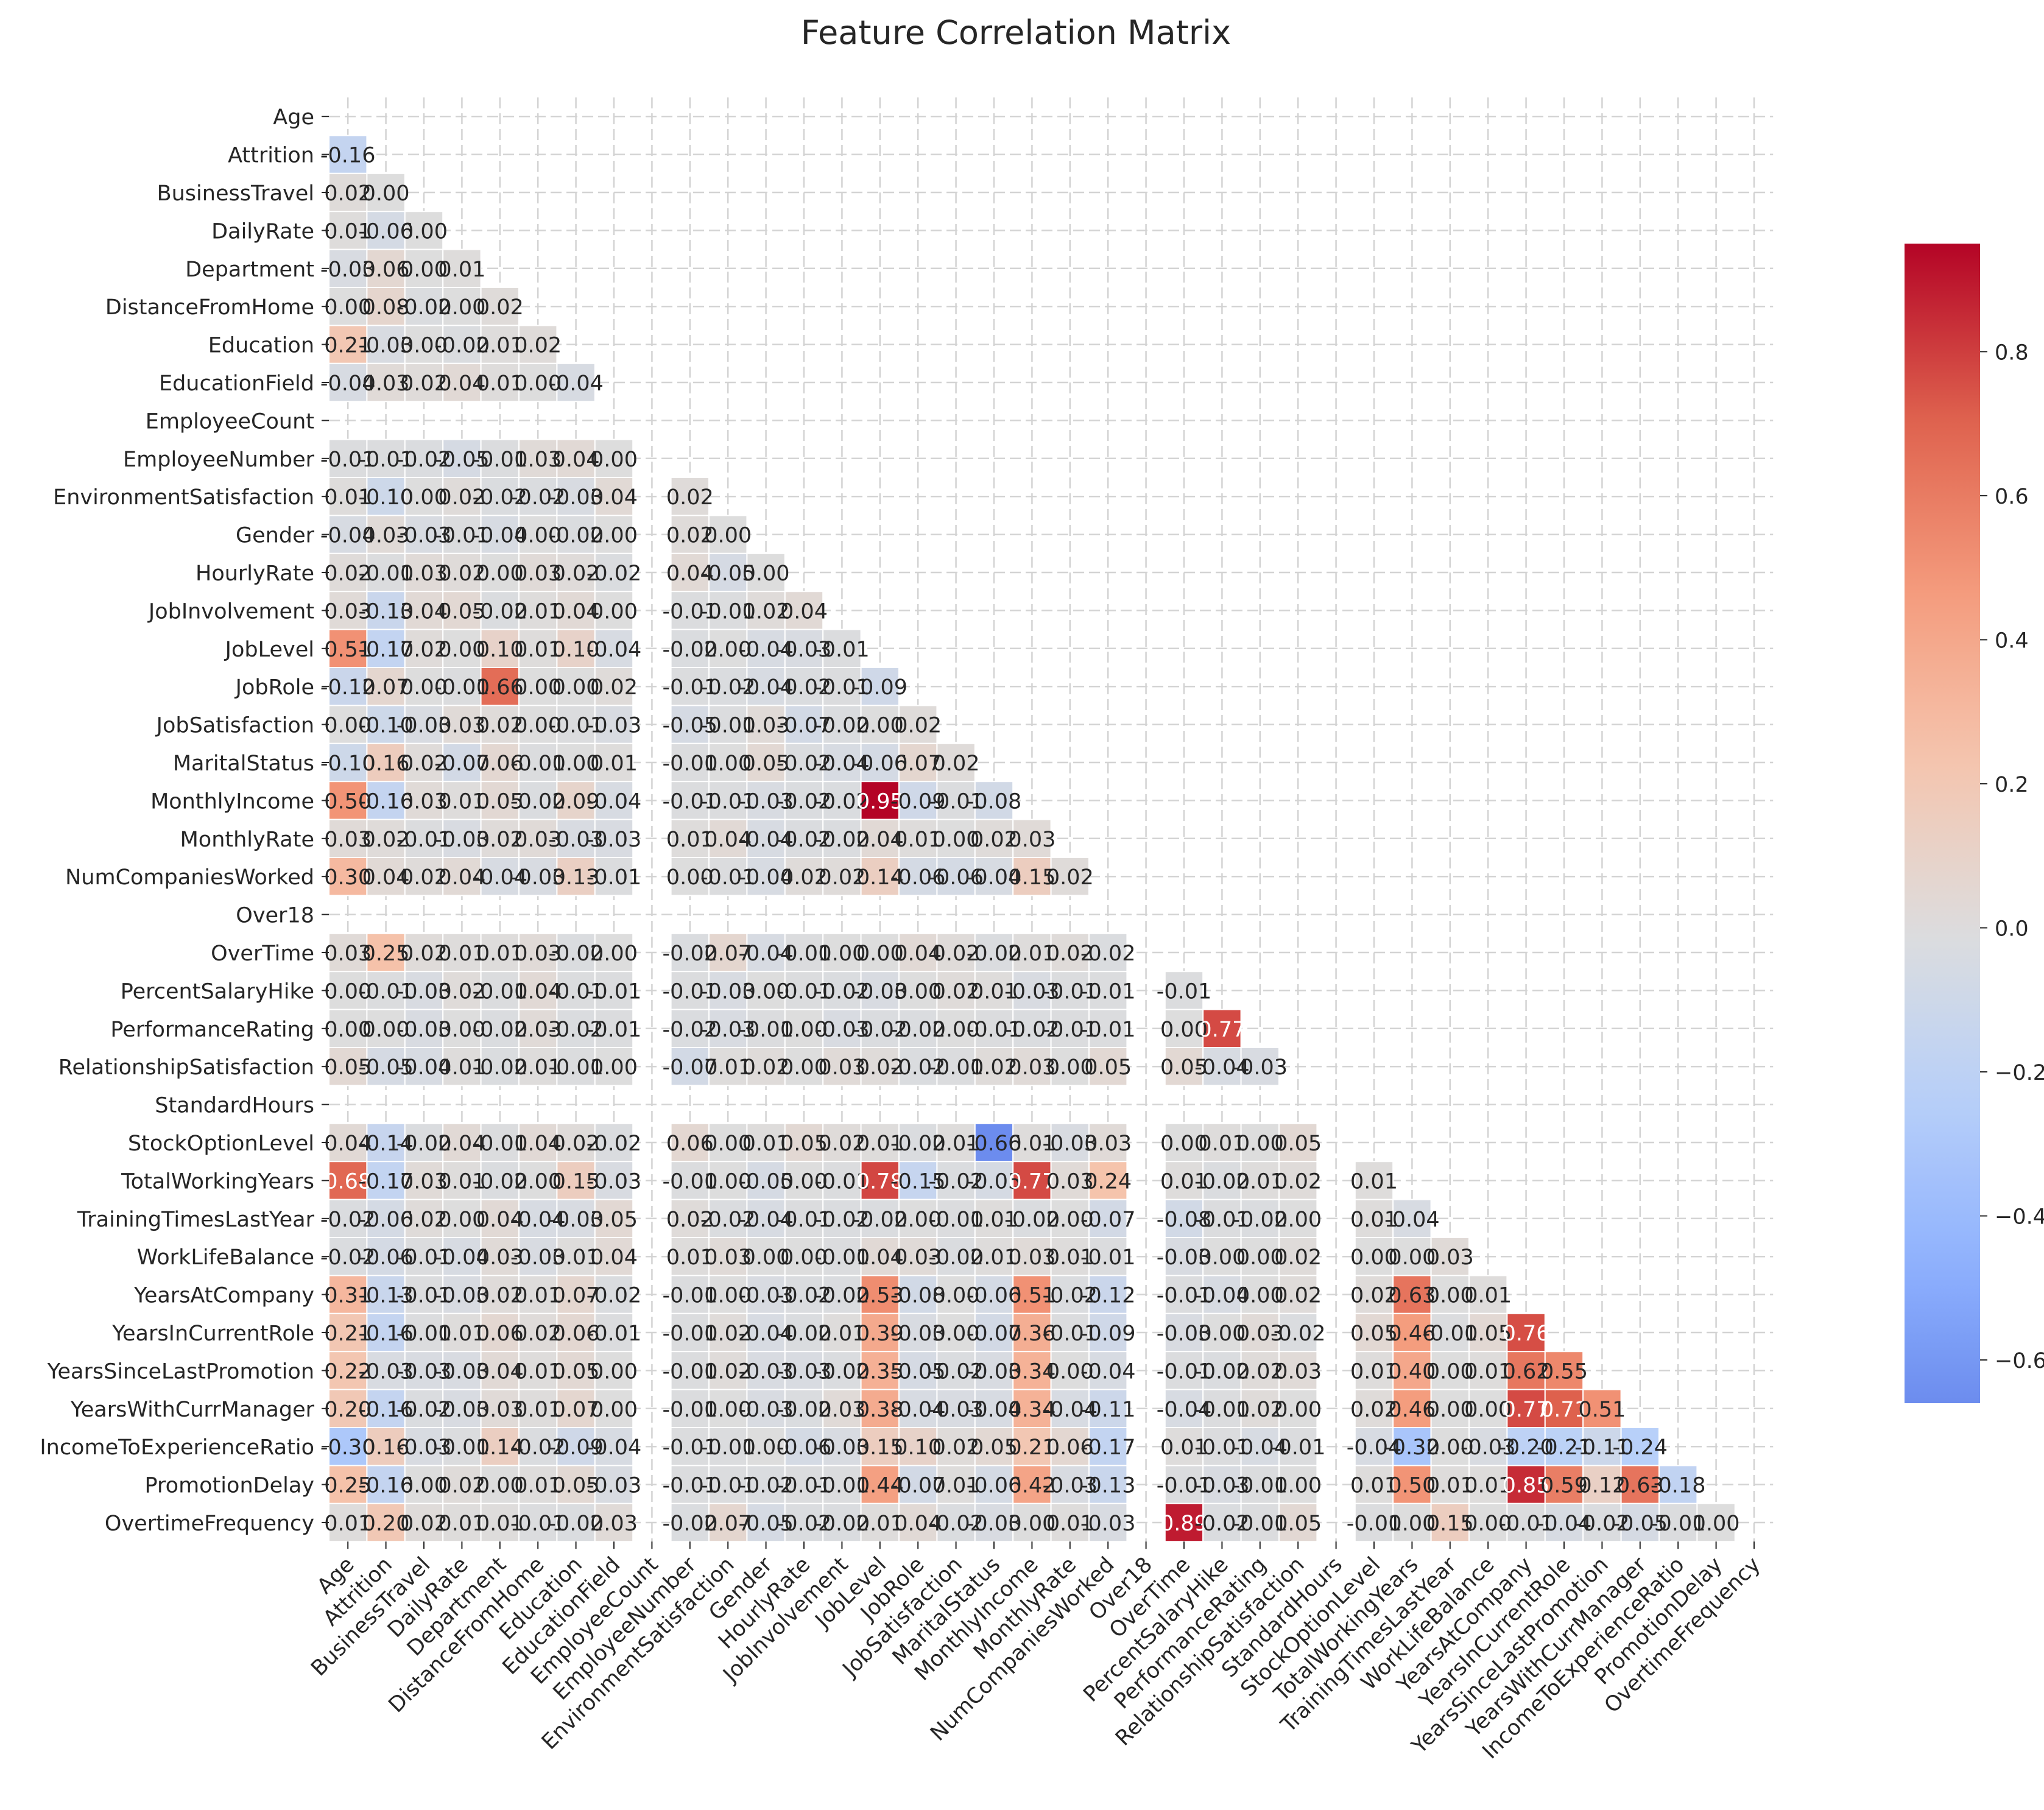 Image resolution: width=2044 pixels, height=1810 pixels. I want to click on colorbar-tick-label: −0.4, so click(2019, 1217).